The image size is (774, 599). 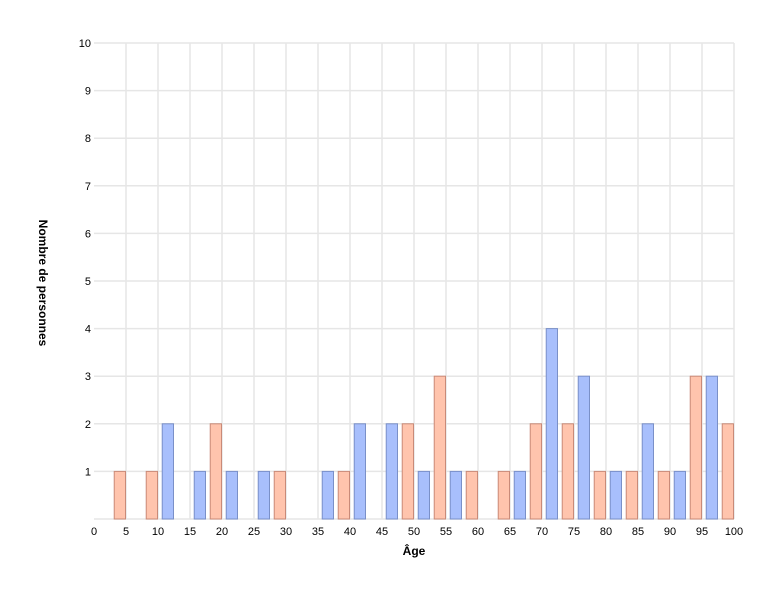 What do you see at coordinates (638, 532) in the screenshot?
I see `x-tick-label: 85` at bounding box center [638, 532].